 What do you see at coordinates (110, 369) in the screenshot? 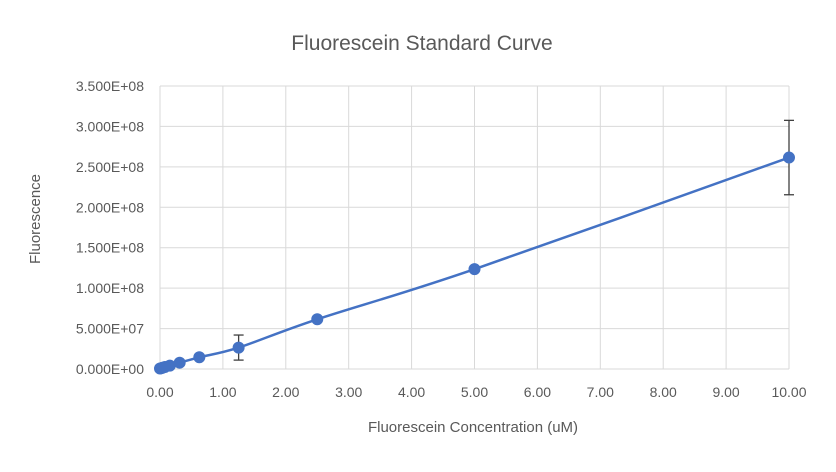
I see `y-tick-label: 0.000E+00` at bounding box center [110, 369].